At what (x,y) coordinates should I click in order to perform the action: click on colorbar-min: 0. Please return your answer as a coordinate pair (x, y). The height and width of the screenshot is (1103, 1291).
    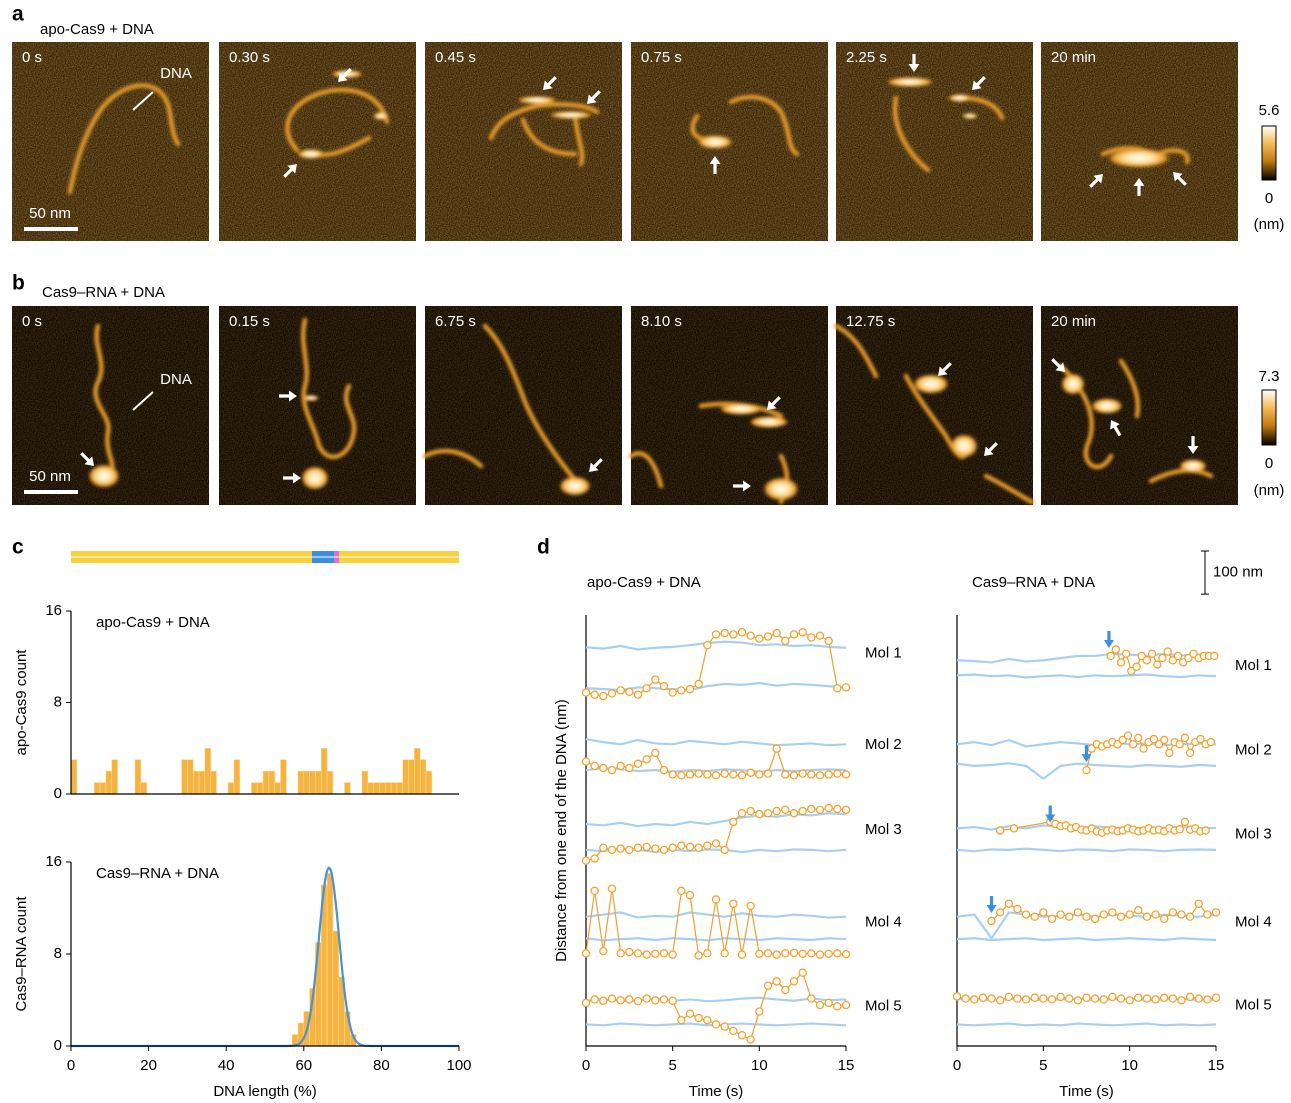
    Looking at the image, I should click on (1269, 463).